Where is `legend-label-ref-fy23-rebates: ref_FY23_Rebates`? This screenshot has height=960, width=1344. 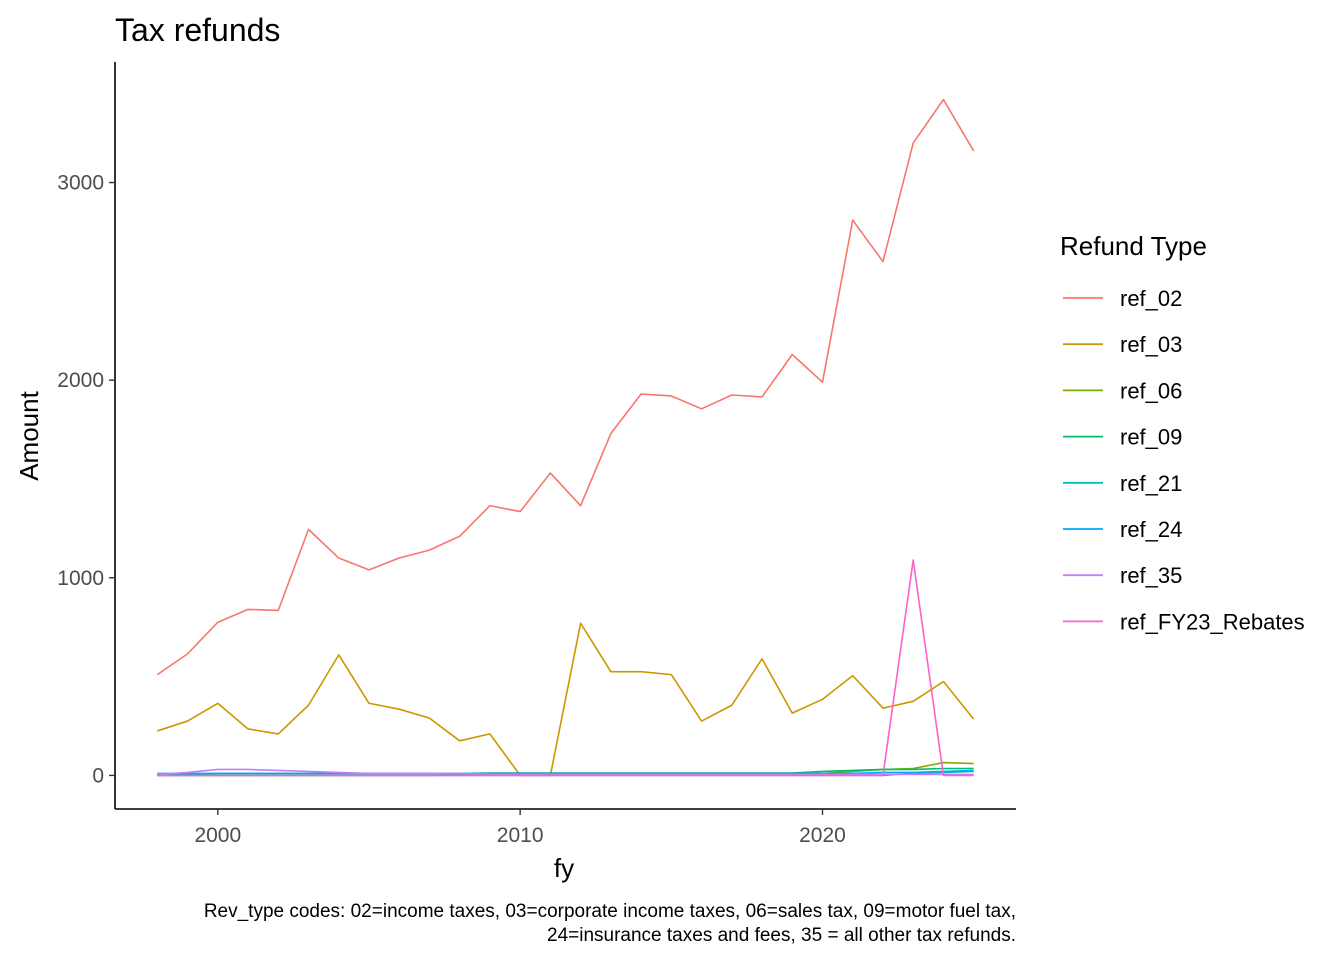 legend-label-ref-fy23-rebates: ref_FY23_Rebates is located at coordinates (1212, 621).